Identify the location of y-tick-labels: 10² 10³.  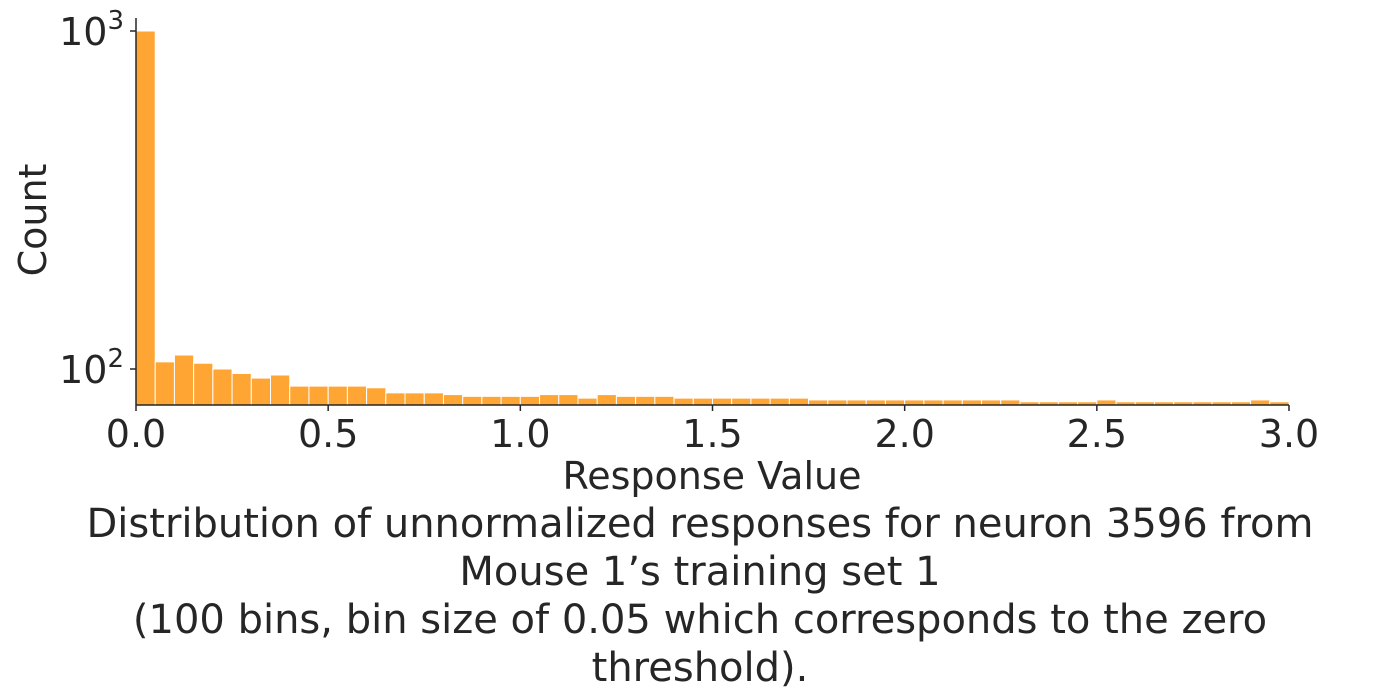
(97, 199).